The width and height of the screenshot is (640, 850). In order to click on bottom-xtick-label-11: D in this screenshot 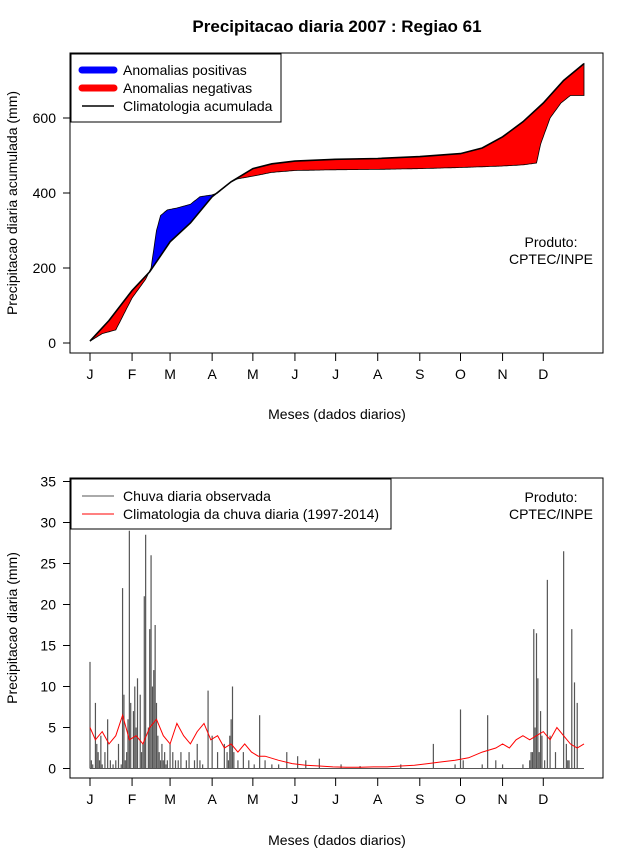, I will do `click(543, 799)`.